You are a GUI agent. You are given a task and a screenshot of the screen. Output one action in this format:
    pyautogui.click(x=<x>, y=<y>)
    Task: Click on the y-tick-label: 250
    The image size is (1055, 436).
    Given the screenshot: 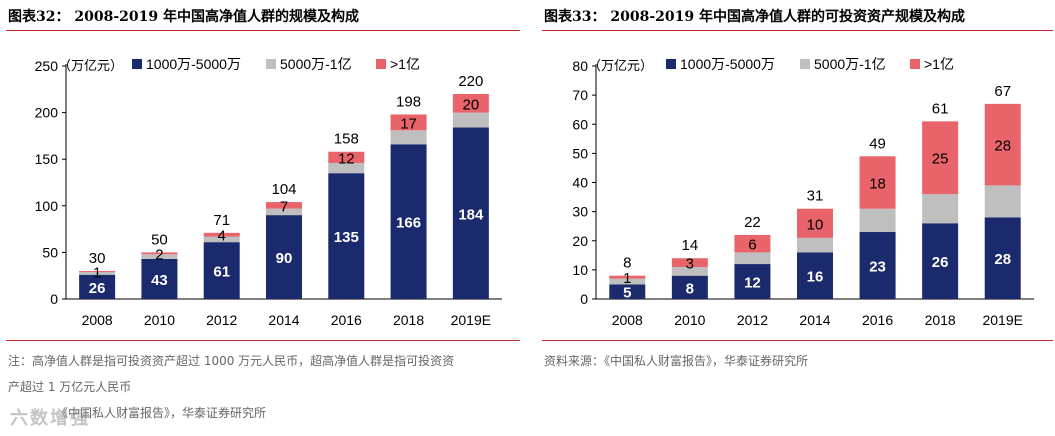 What is the action you would take?
    pyautogui.click(x=47, y=66)
    